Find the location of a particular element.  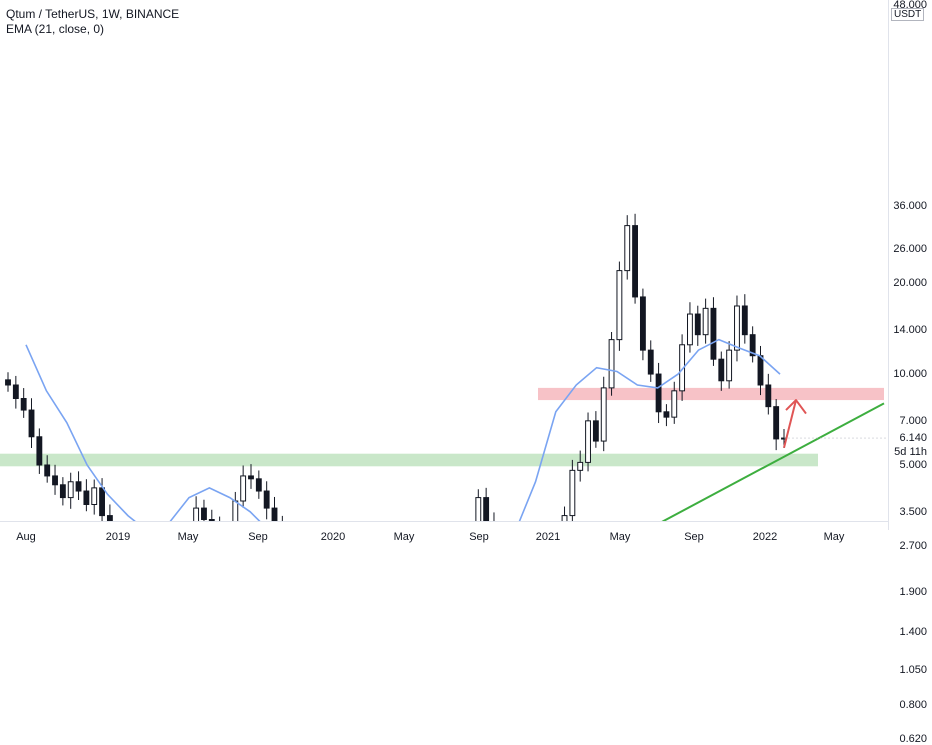

symbol-title: Qtum / TetherUS, 1W, BINANCE is located at coordinates (93, 14).